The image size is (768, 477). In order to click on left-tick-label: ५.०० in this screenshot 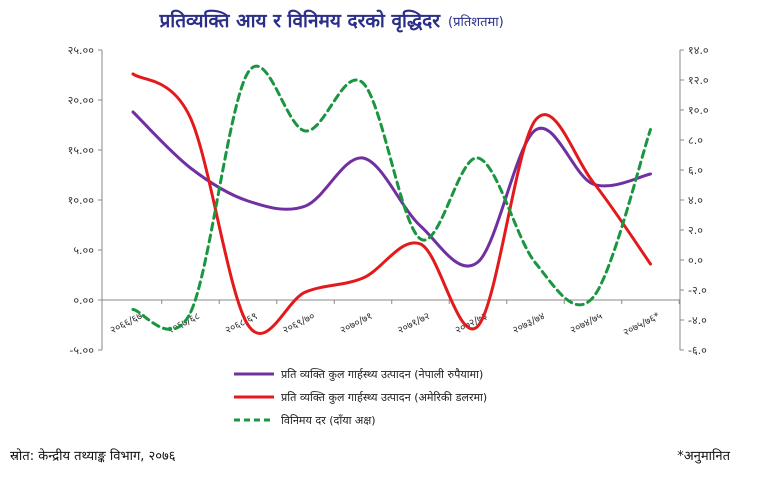, I will do `click(83, 250)`.